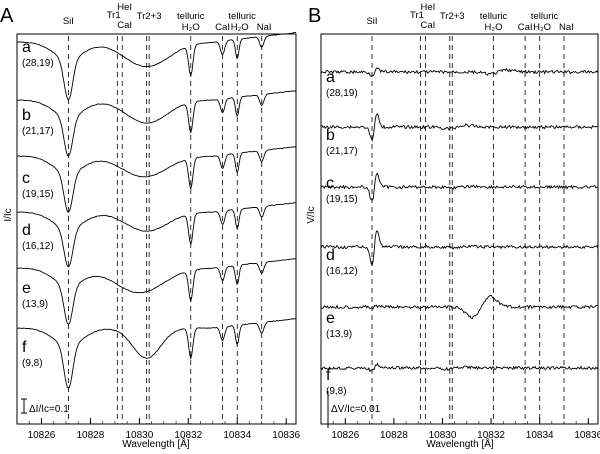  I want to click on scale-bar-label: ΔI/Ic=0.1, so click(49, 409).